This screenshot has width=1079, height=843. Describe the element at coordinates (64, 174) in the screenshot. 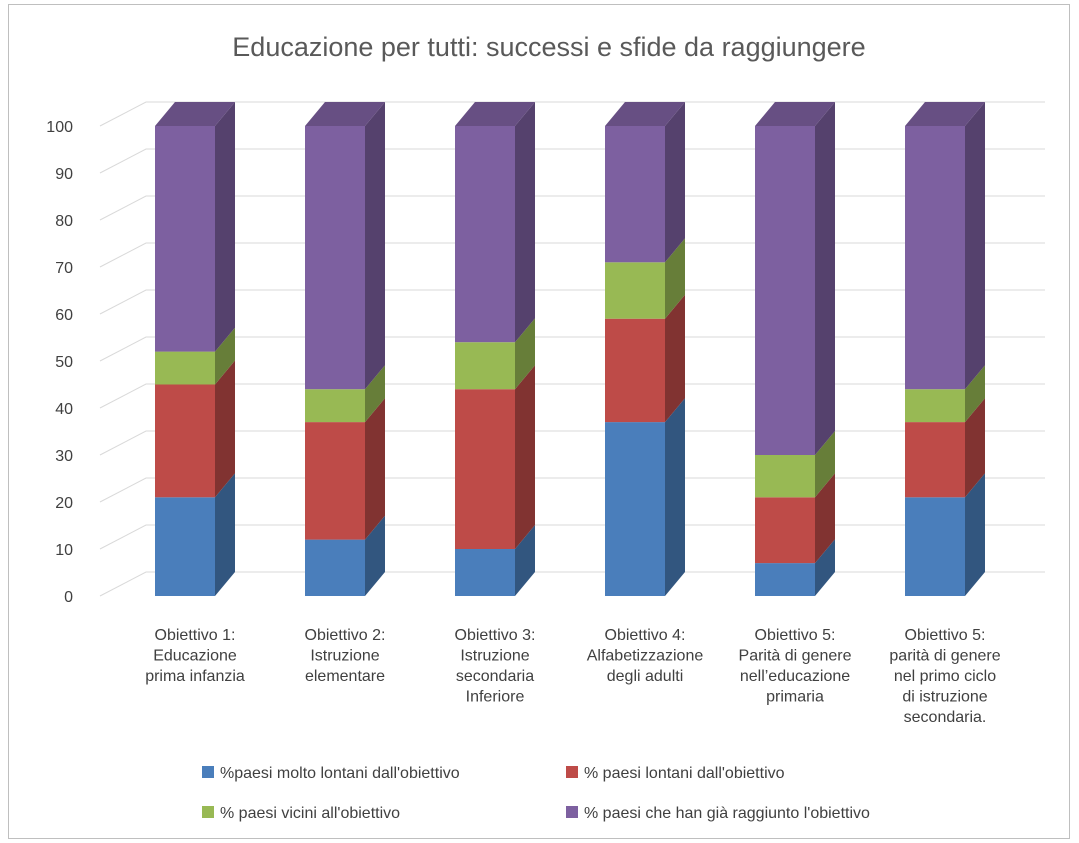

I see `y-tick-label: 90` at that location.